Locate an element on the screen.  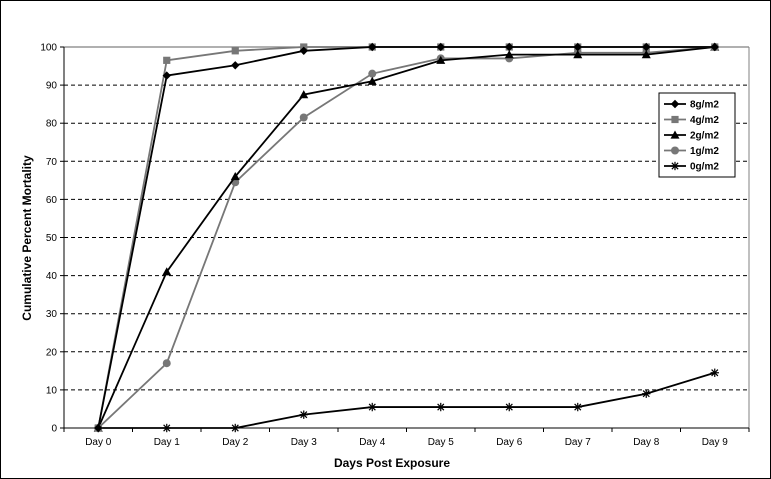
x-tick-label: Day 3 is located at coordinates (304, 442).